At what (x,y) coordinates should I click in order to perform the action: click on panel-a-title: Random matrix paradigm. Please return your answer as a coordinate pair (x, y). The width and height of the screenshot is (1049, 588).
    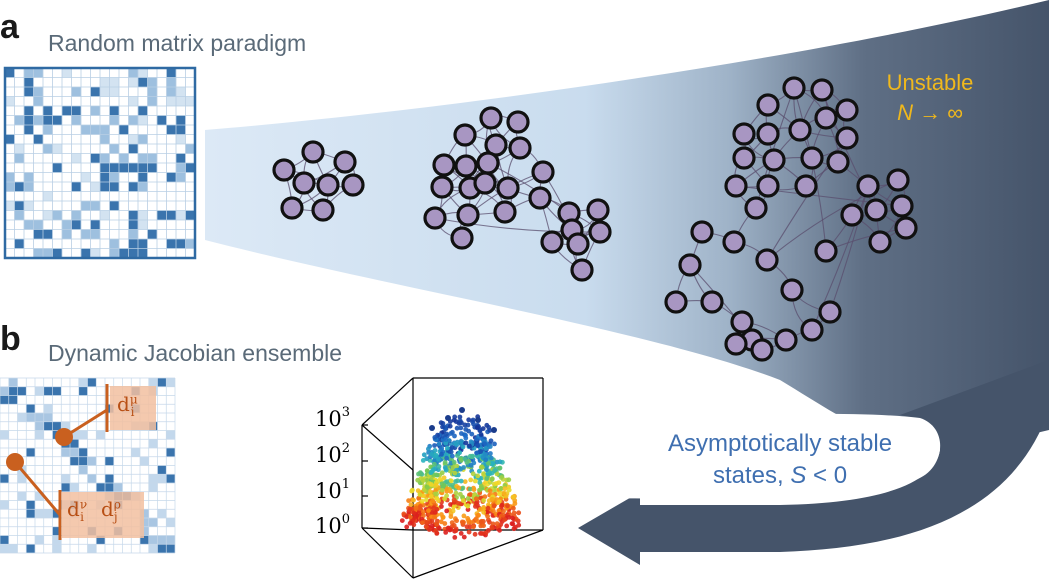
    Looking at the image, I should click on (177, 43).